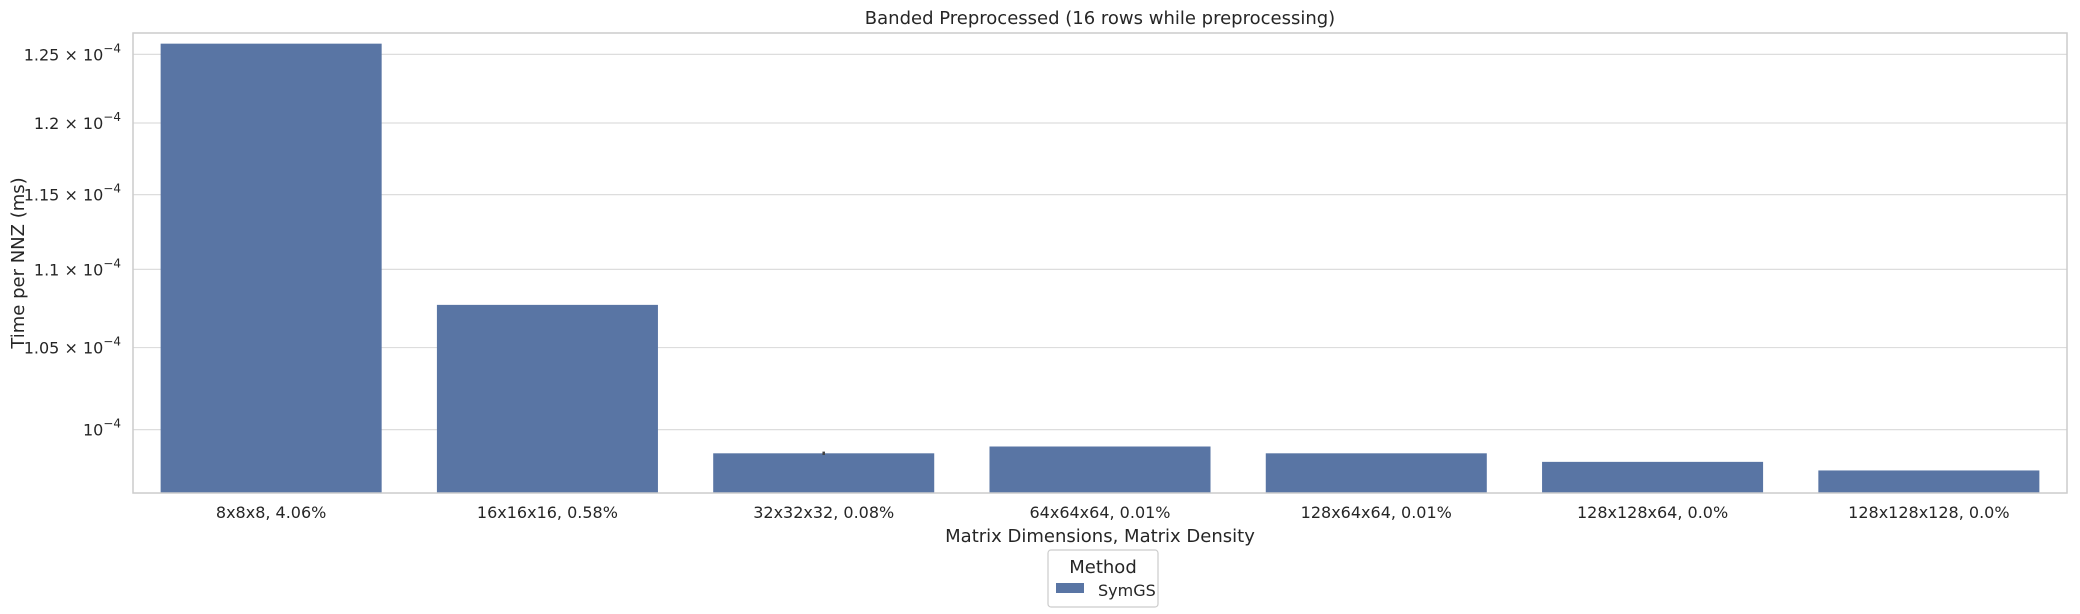  Describe the element at coordinates (77, 121) in the screenshot. I see `y-tick-label: 1.2 × 10⁻⁴` at that location.